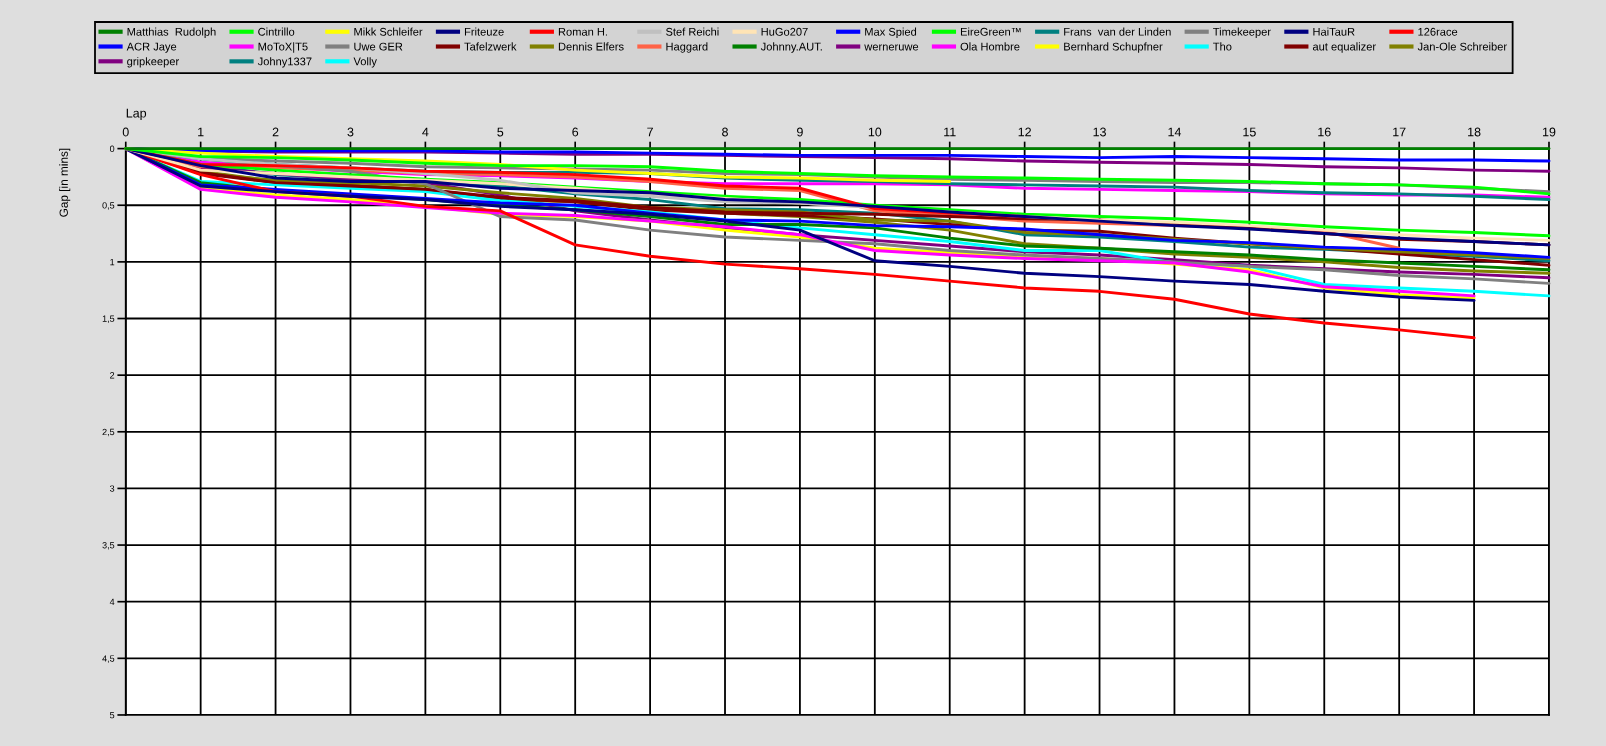  Describe the element at coordinates (276, 31) in the screenshot. I see `legend-label: Cintrillo` at that location.